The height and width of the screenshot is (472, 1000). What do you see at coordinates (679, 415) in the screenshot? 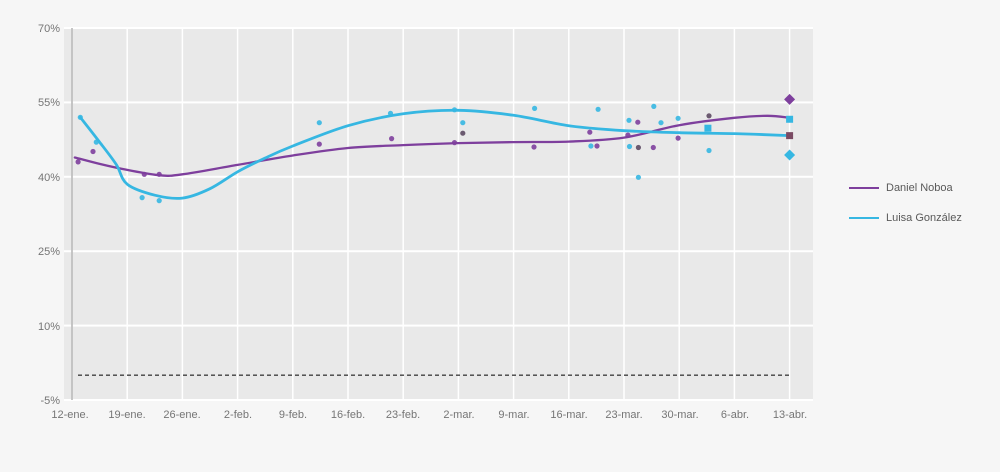
I see `x-tick-label: 30-mar.` at bounding box center [679, 415].